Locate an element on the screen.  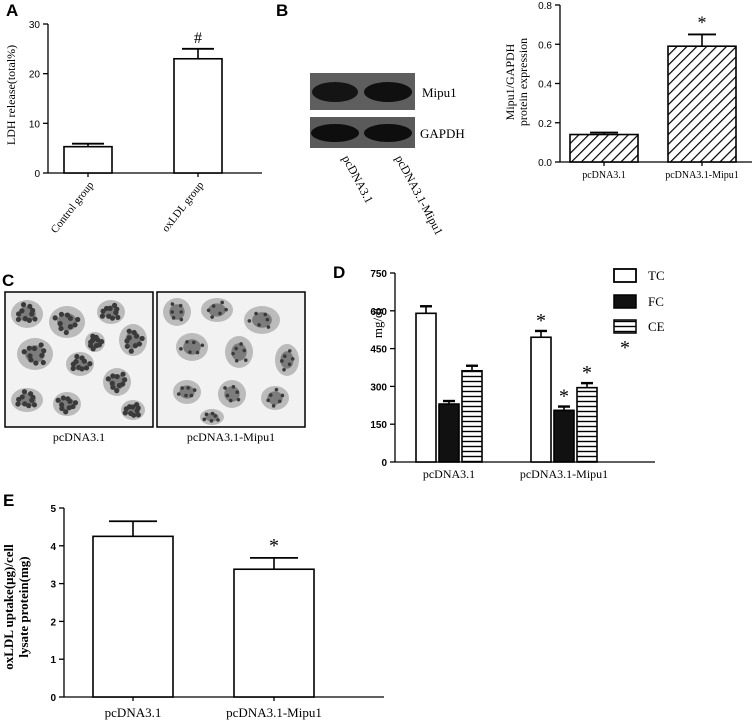
blot-lane-label-2: pcDNA3.1-Mipu1 is located at coordinates (419, 195).